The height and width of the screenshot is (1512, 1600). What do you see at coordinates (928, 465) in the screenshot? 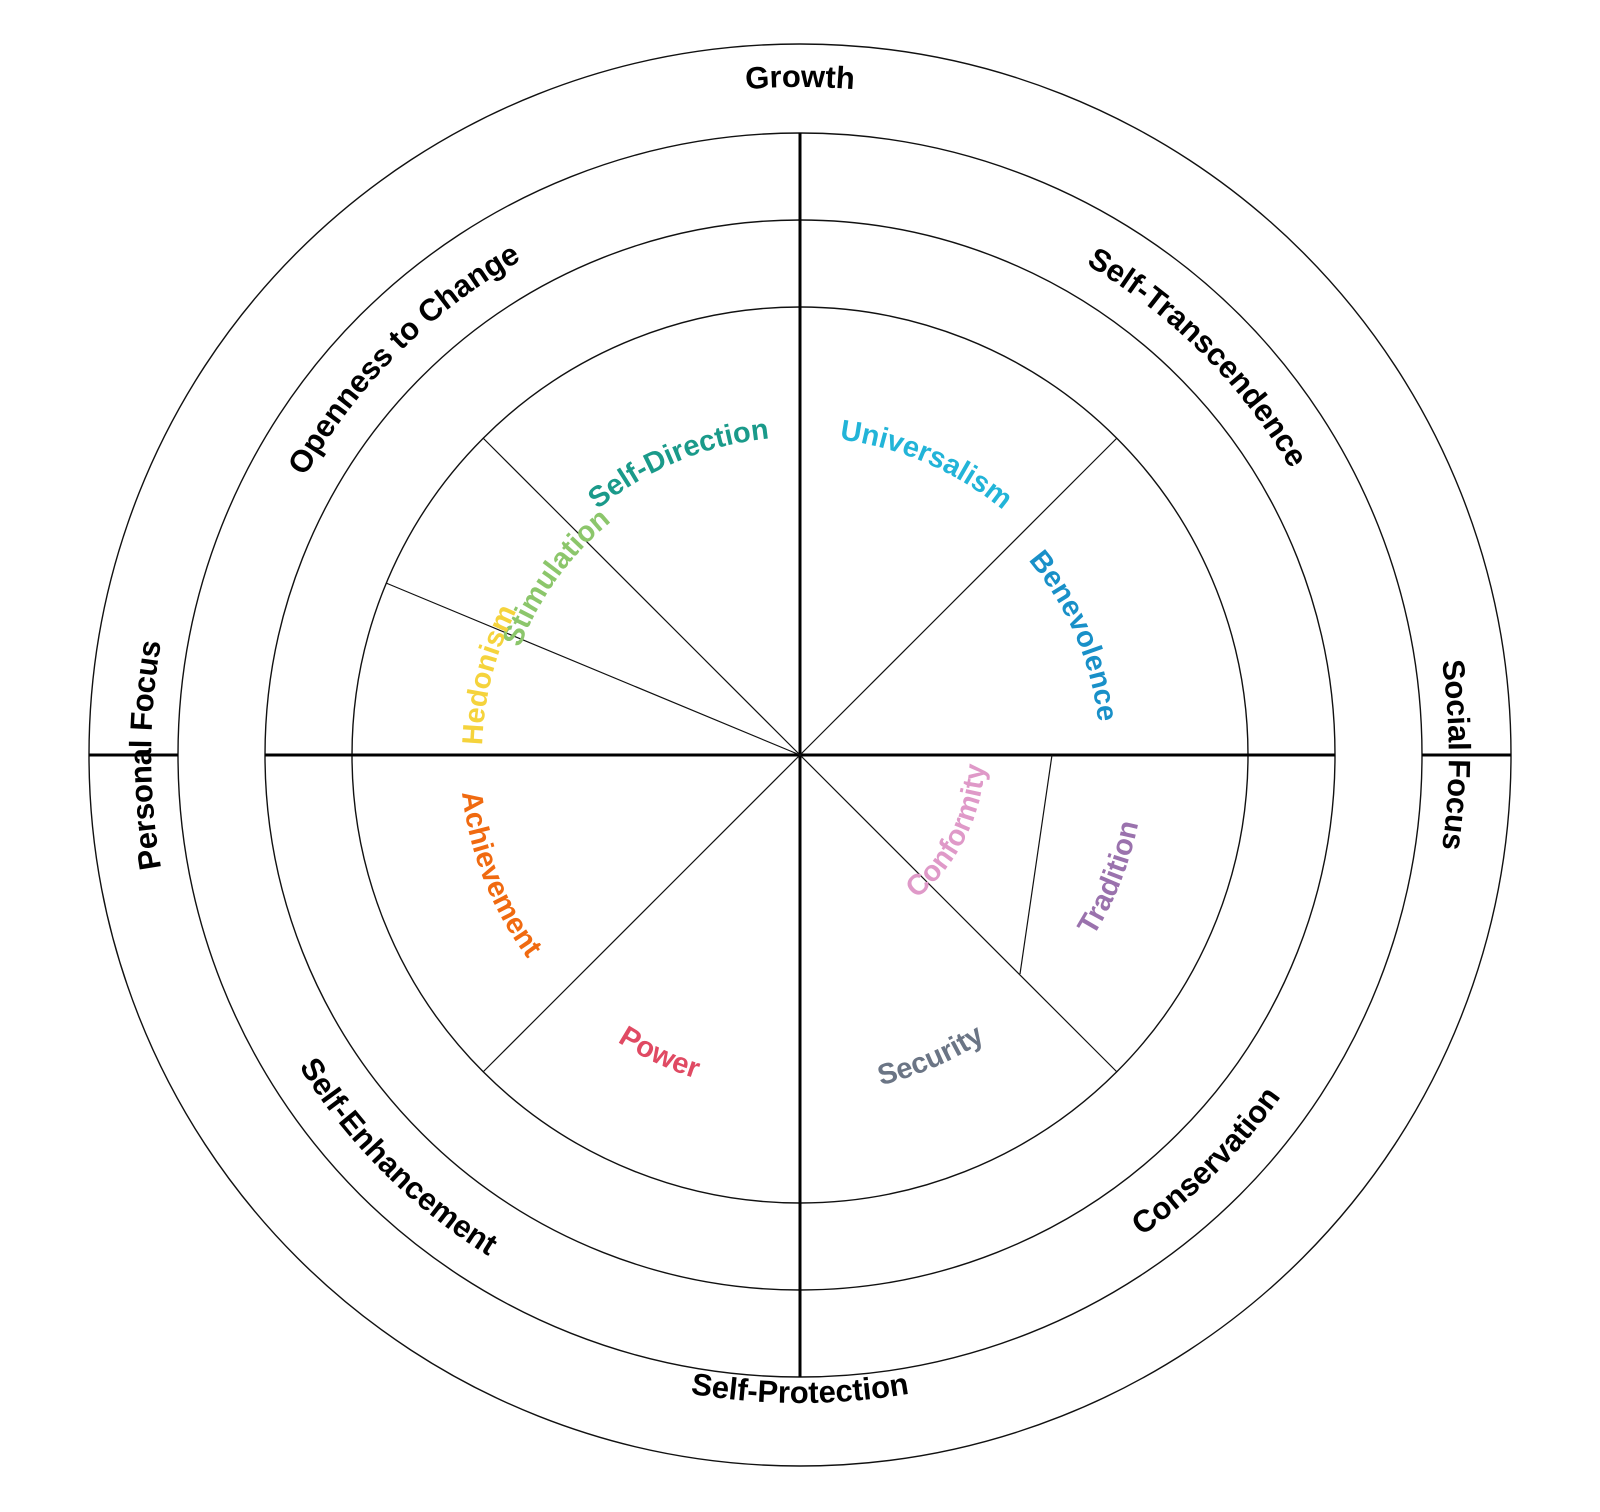
I see `value-universalism: Universalism` at bounding box center [928, 465].